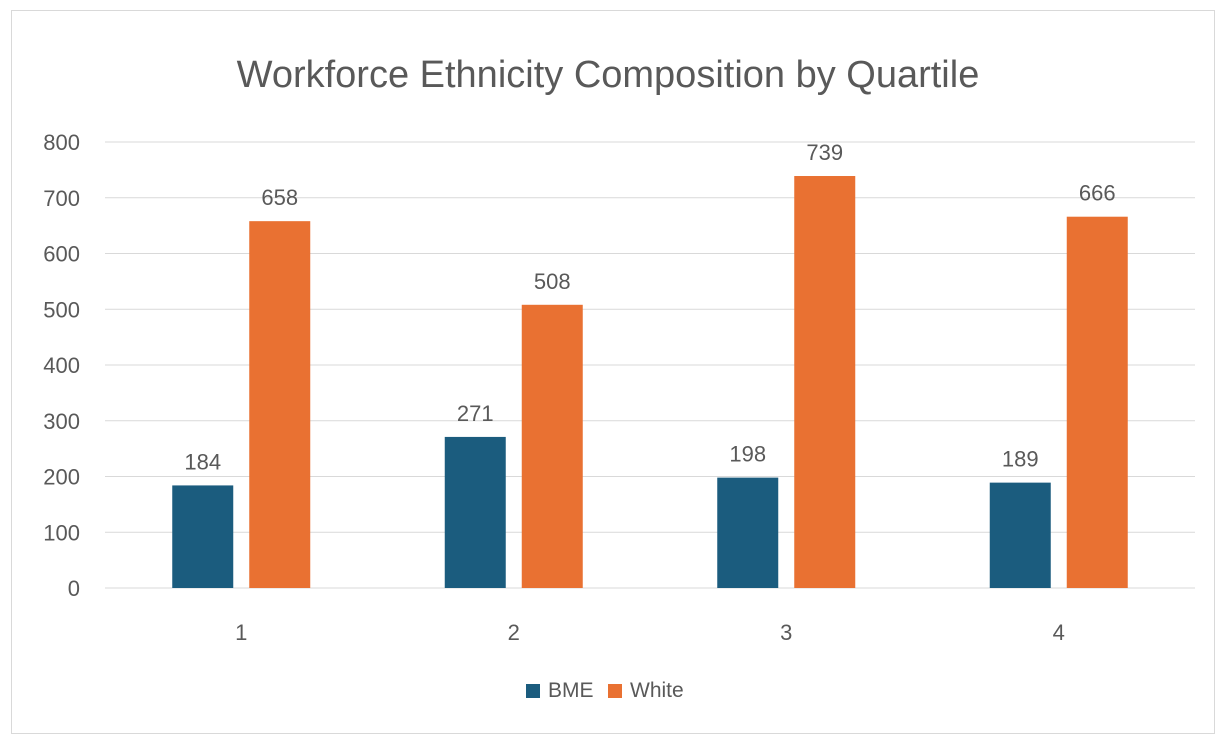  I want to click on y-axis-ticks: 0 100 200 300 400 500 600 700 800, so click(61, 365).